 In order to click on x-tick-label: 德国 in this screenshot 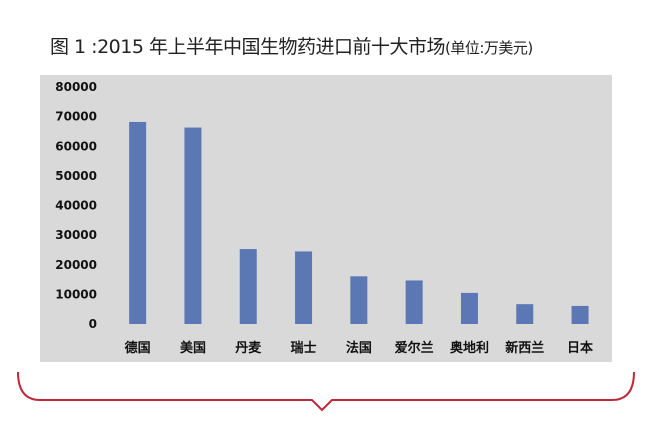, I will do `click(138, 348)`.